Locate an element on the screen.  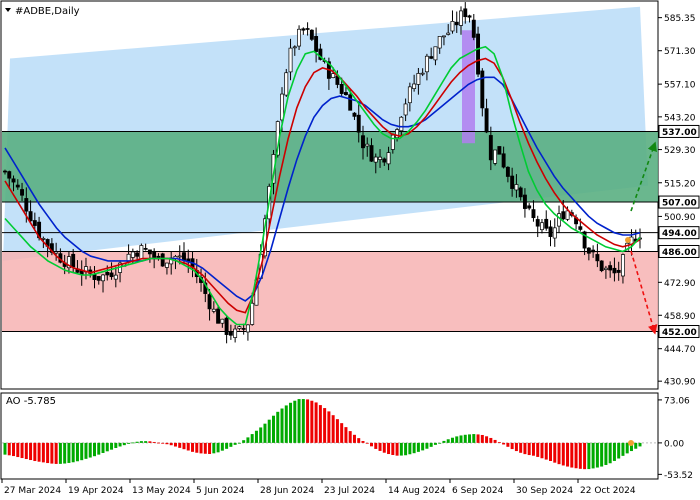
current-price-marker is located at coordinates (628, 240).